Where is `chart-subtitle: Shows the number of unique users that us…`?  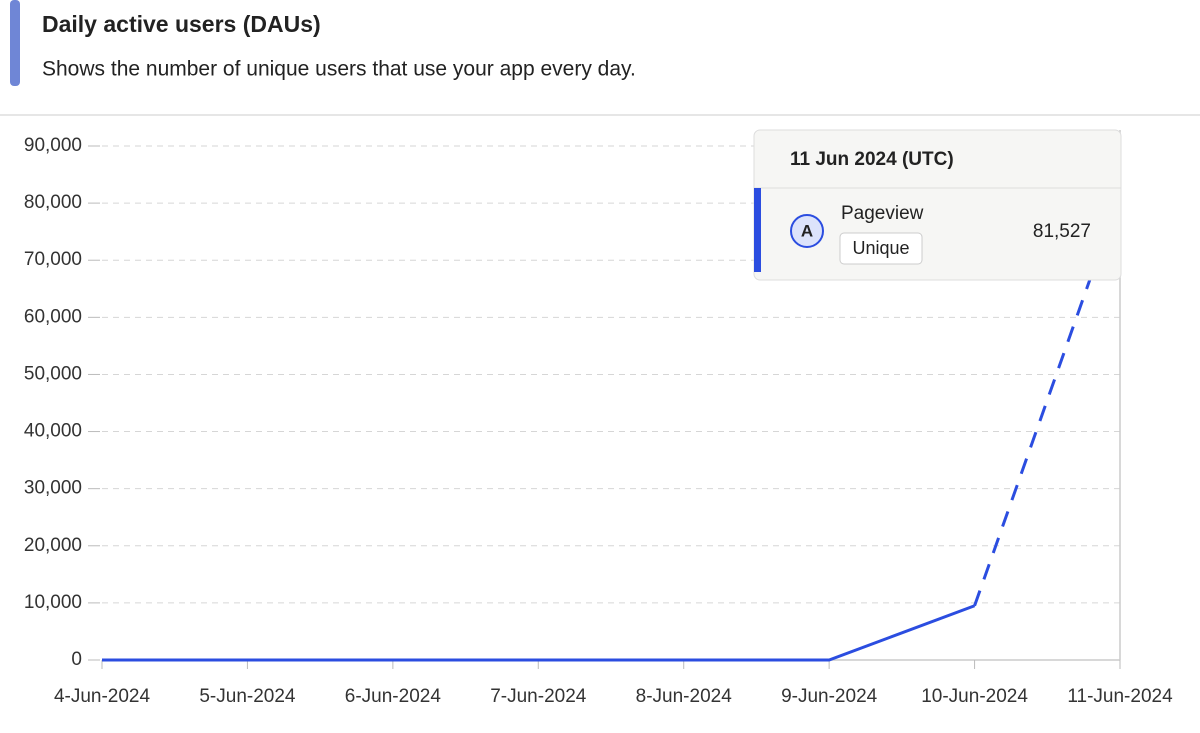
chart-subtitle: Shows the number of unique users that us… is located at coordinates (339, 69).